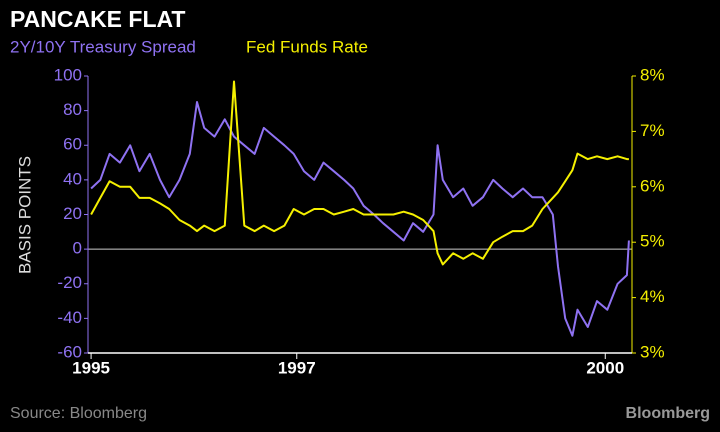 The height and width of the screenshot is (432, 720). What do you see at coordinates (72, 178) in the screenshot?
I see `y-tick-label: 40` at bounding box center [72, 178].